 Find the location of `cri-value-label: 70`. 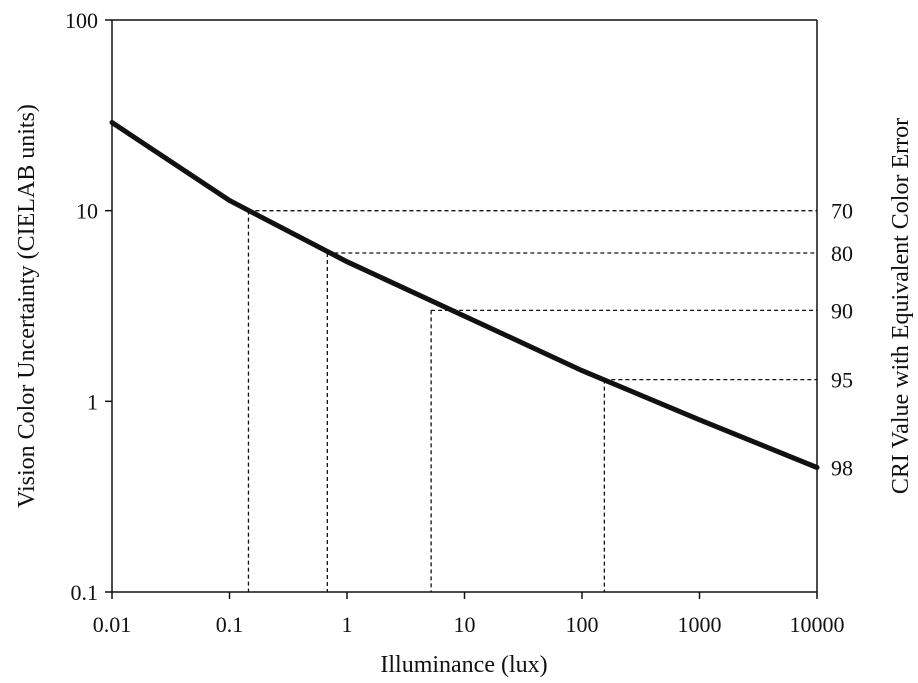

cri-value-label: 70 is located at coordinates (842, 211).